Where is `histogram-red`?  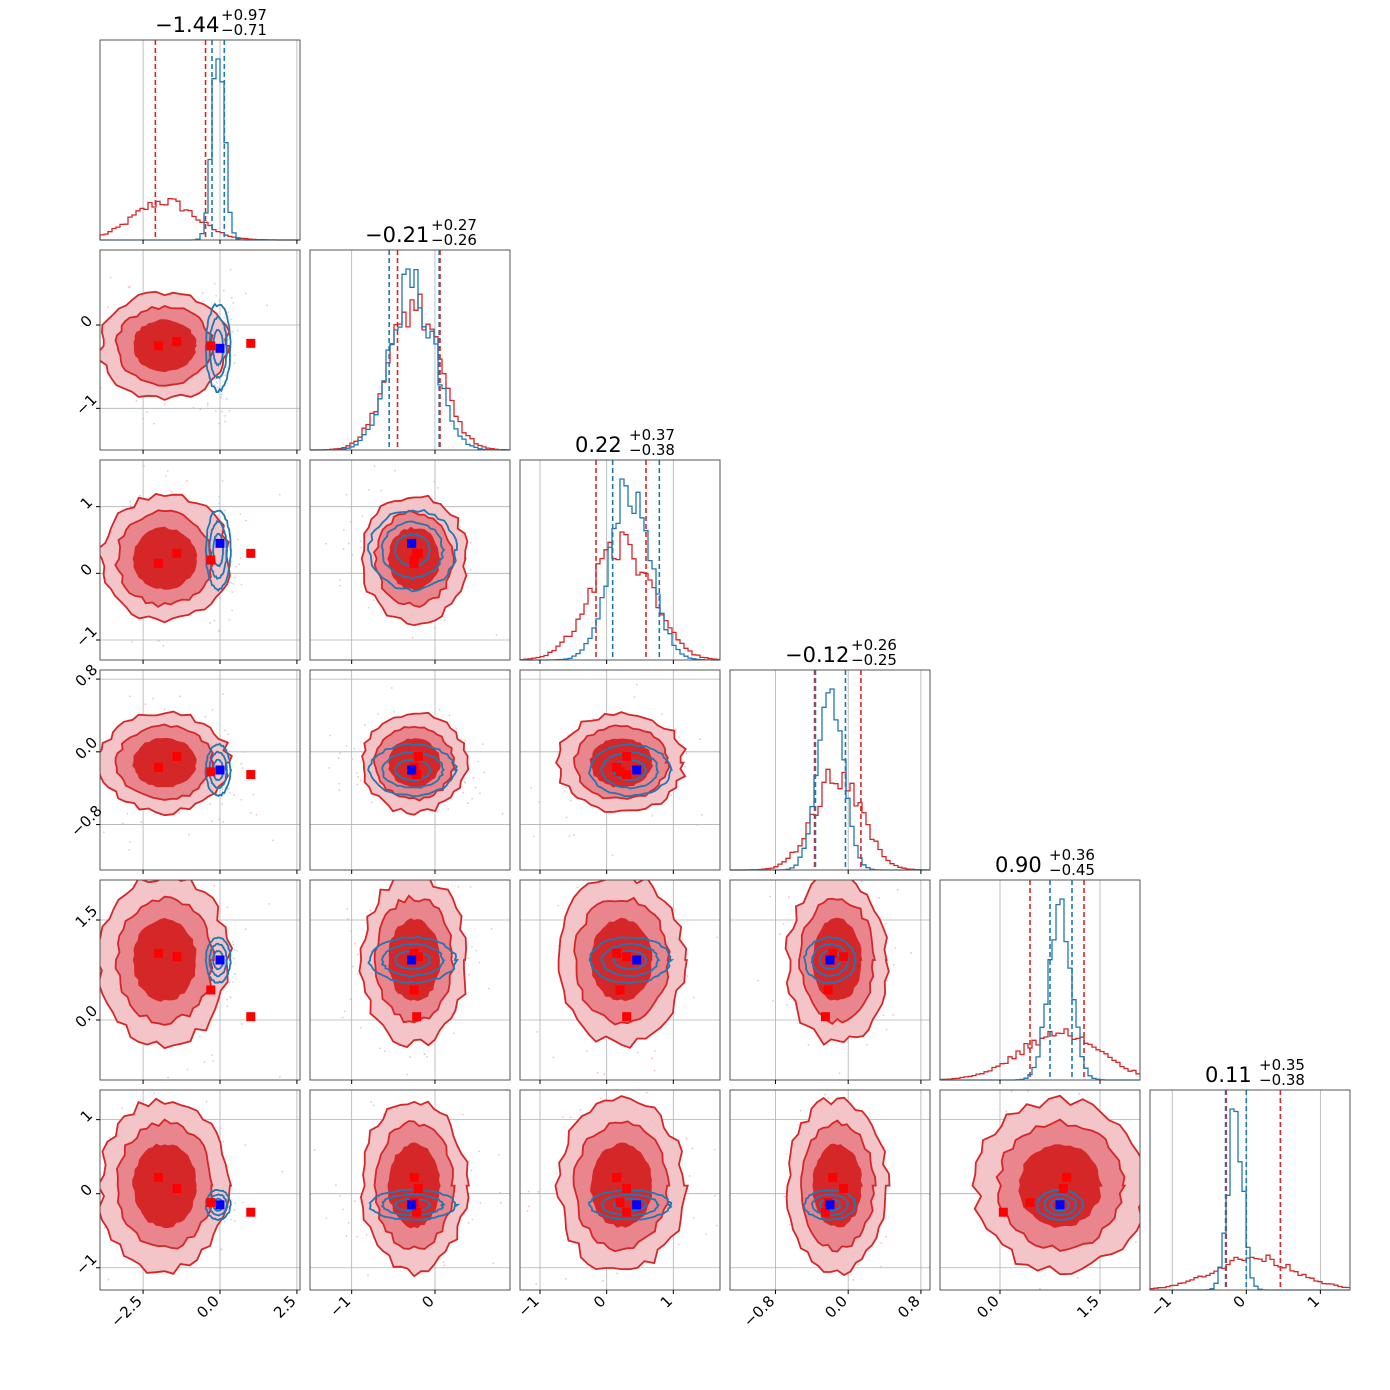 histogram-red is located at coordinates (830, 819).